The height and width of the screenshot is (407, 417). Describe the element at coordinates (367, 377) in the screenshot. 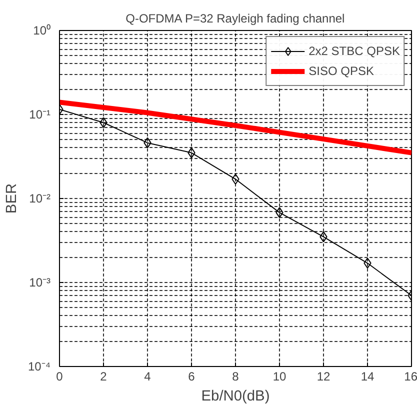

I see `x-tick-label: 14` at that location.